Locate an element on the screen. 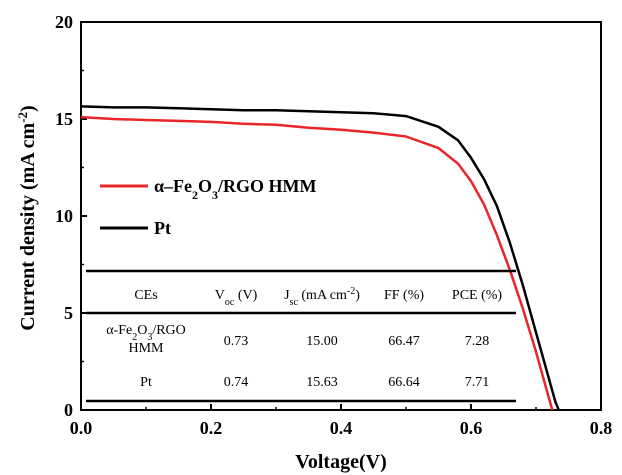 The height and width of the screenshot is (475, 622). table-header-ff: FF (%) is located at coordinates (404, 295).